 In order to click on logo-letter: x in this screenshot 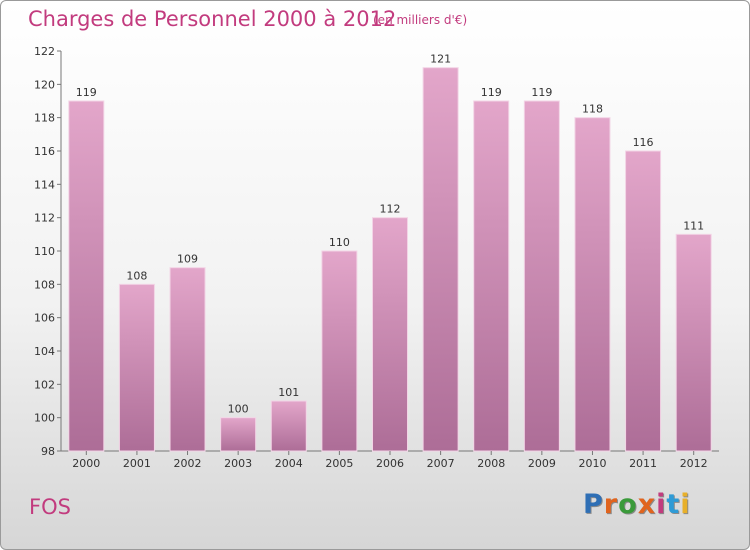, I will do `click(647, 504)`.